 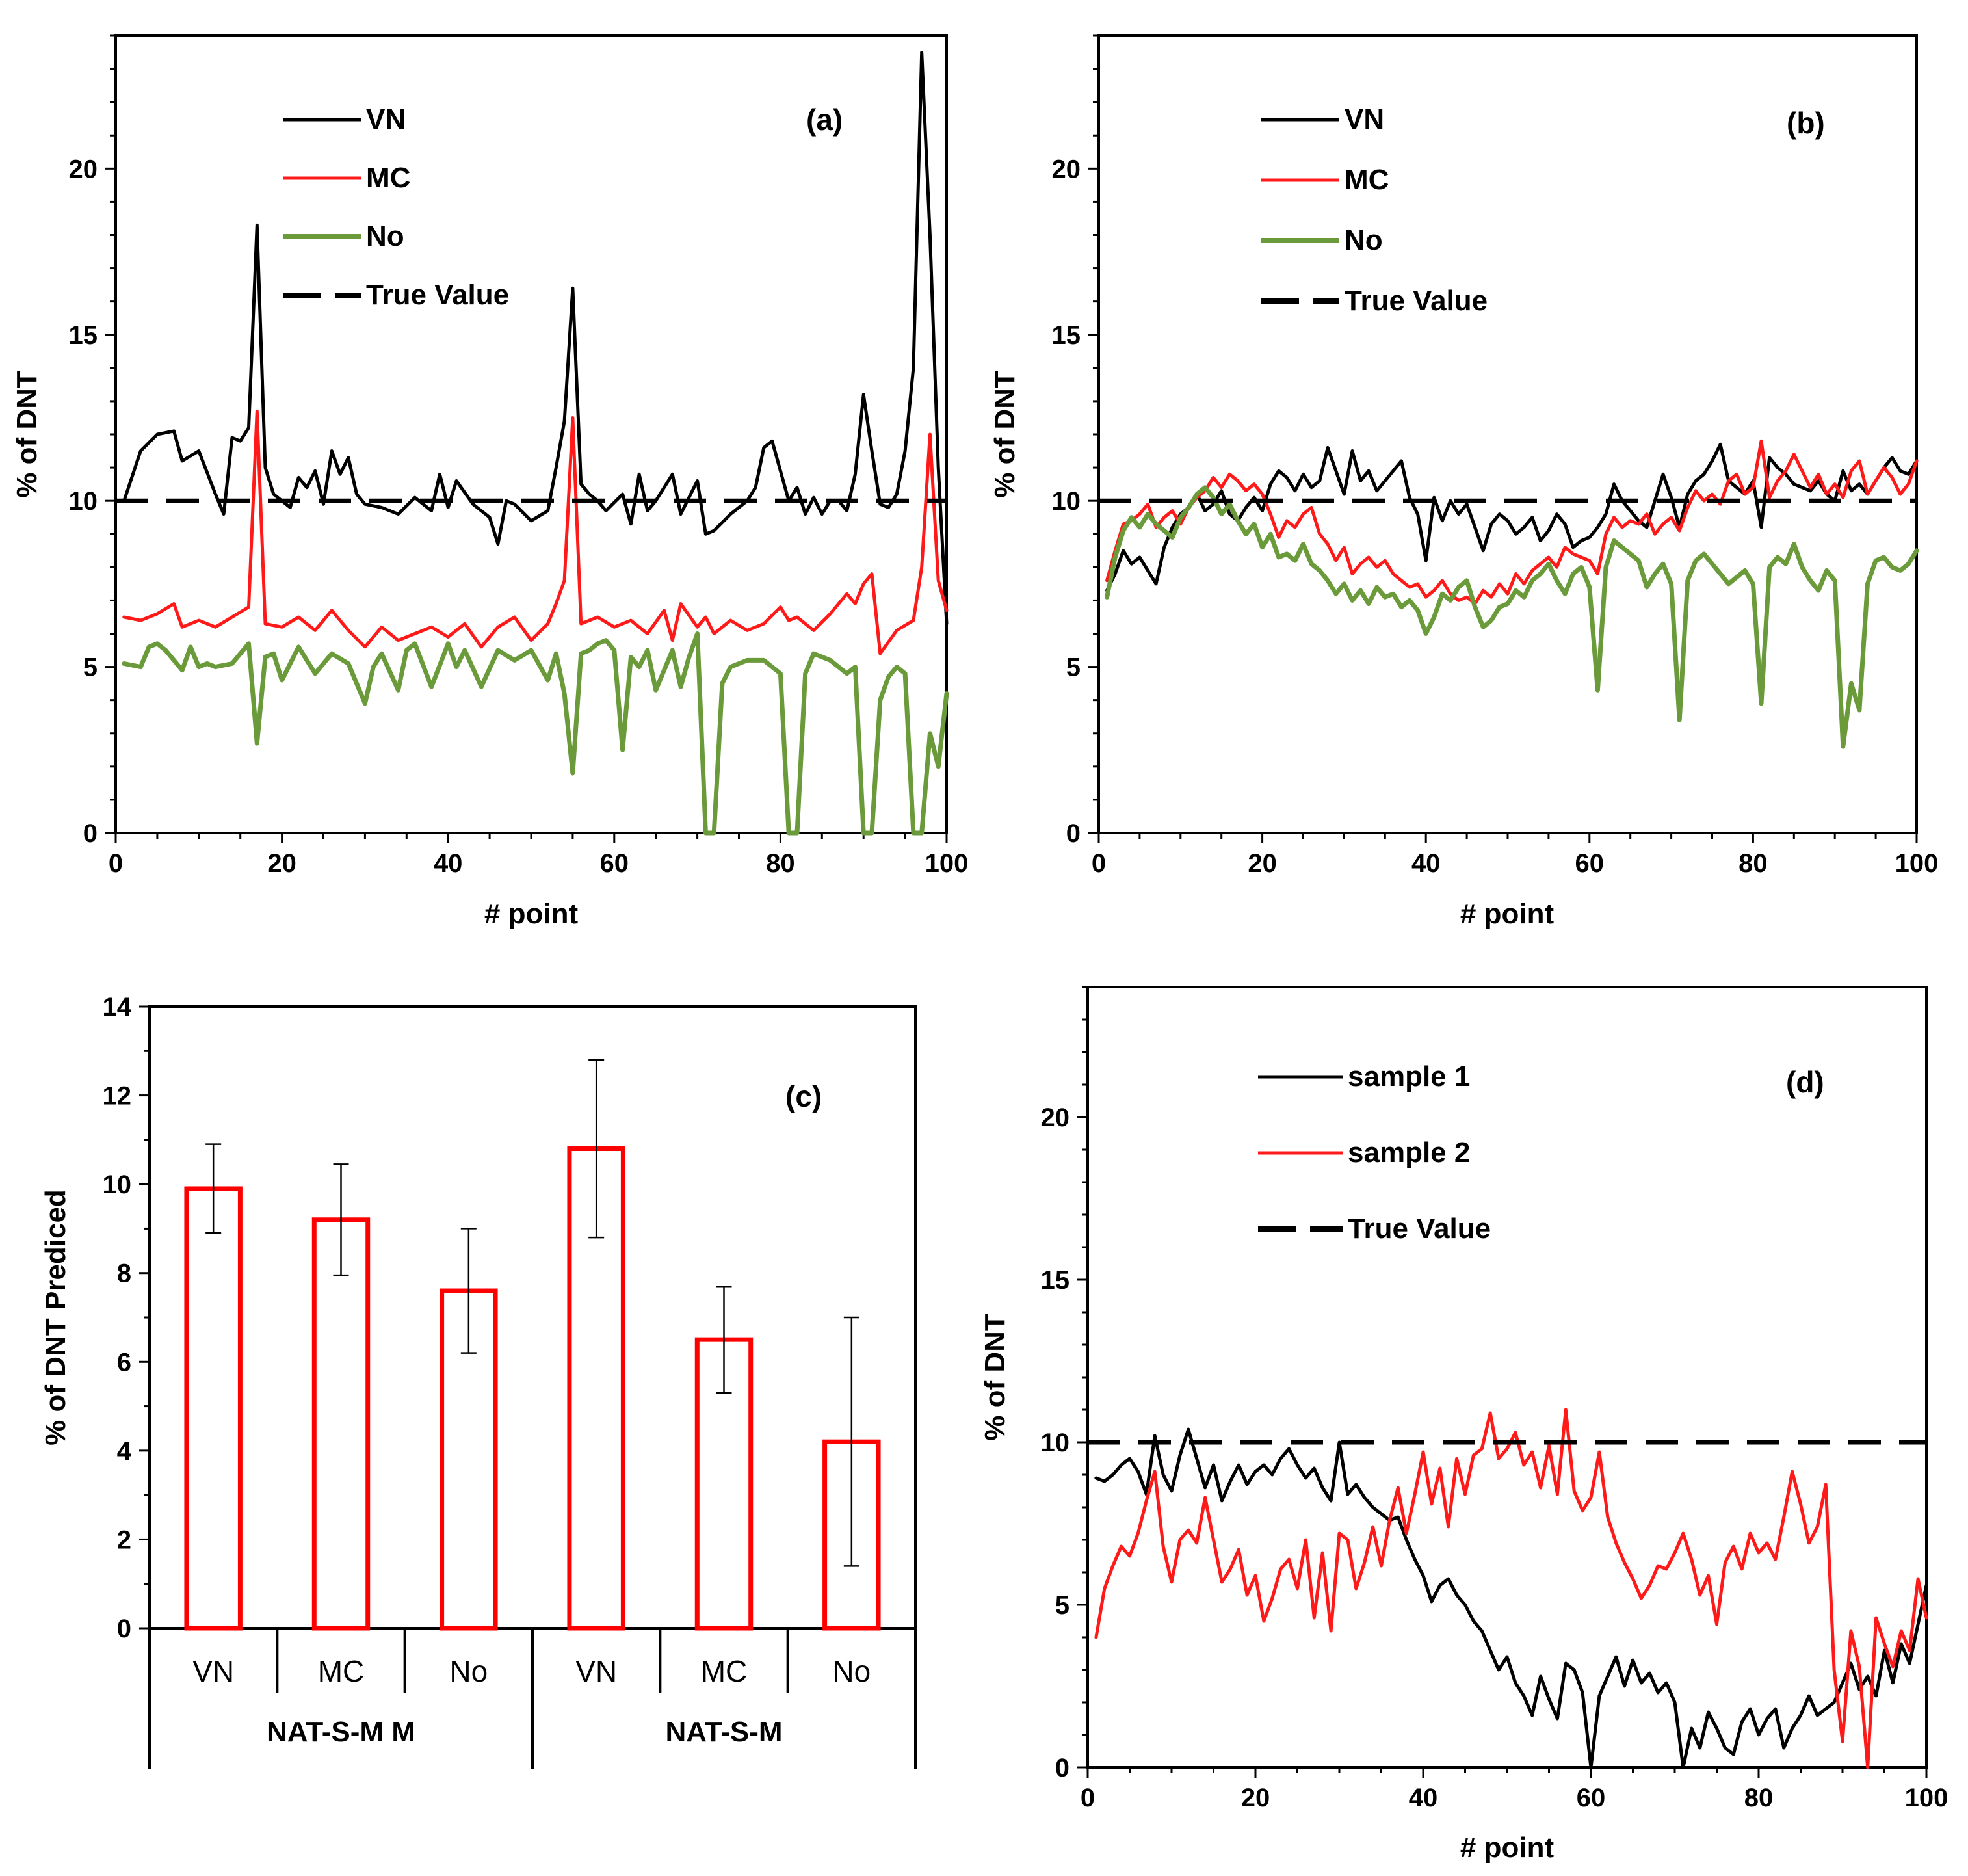 I want to click on y-tick-label: 14, so click(x=117, y=1007).